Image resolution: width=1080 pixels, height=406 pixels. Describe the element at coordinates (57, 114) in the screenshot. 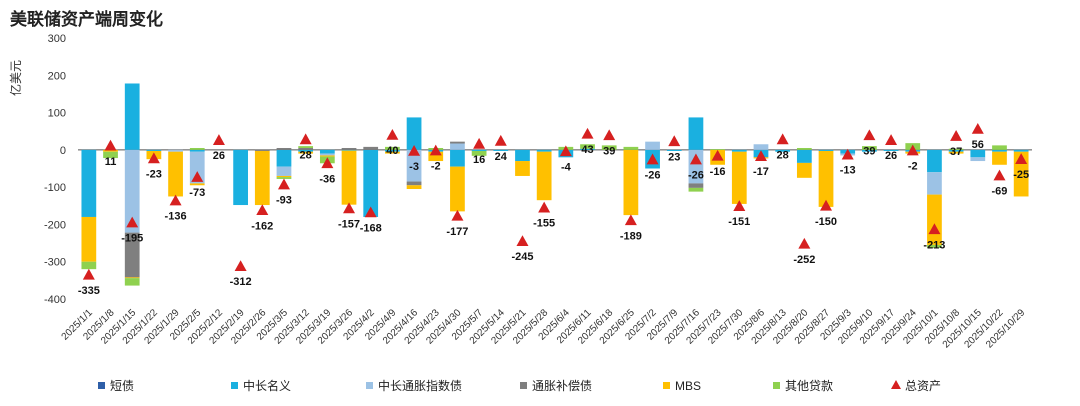

I see `y-tick-label: 100` at that location.